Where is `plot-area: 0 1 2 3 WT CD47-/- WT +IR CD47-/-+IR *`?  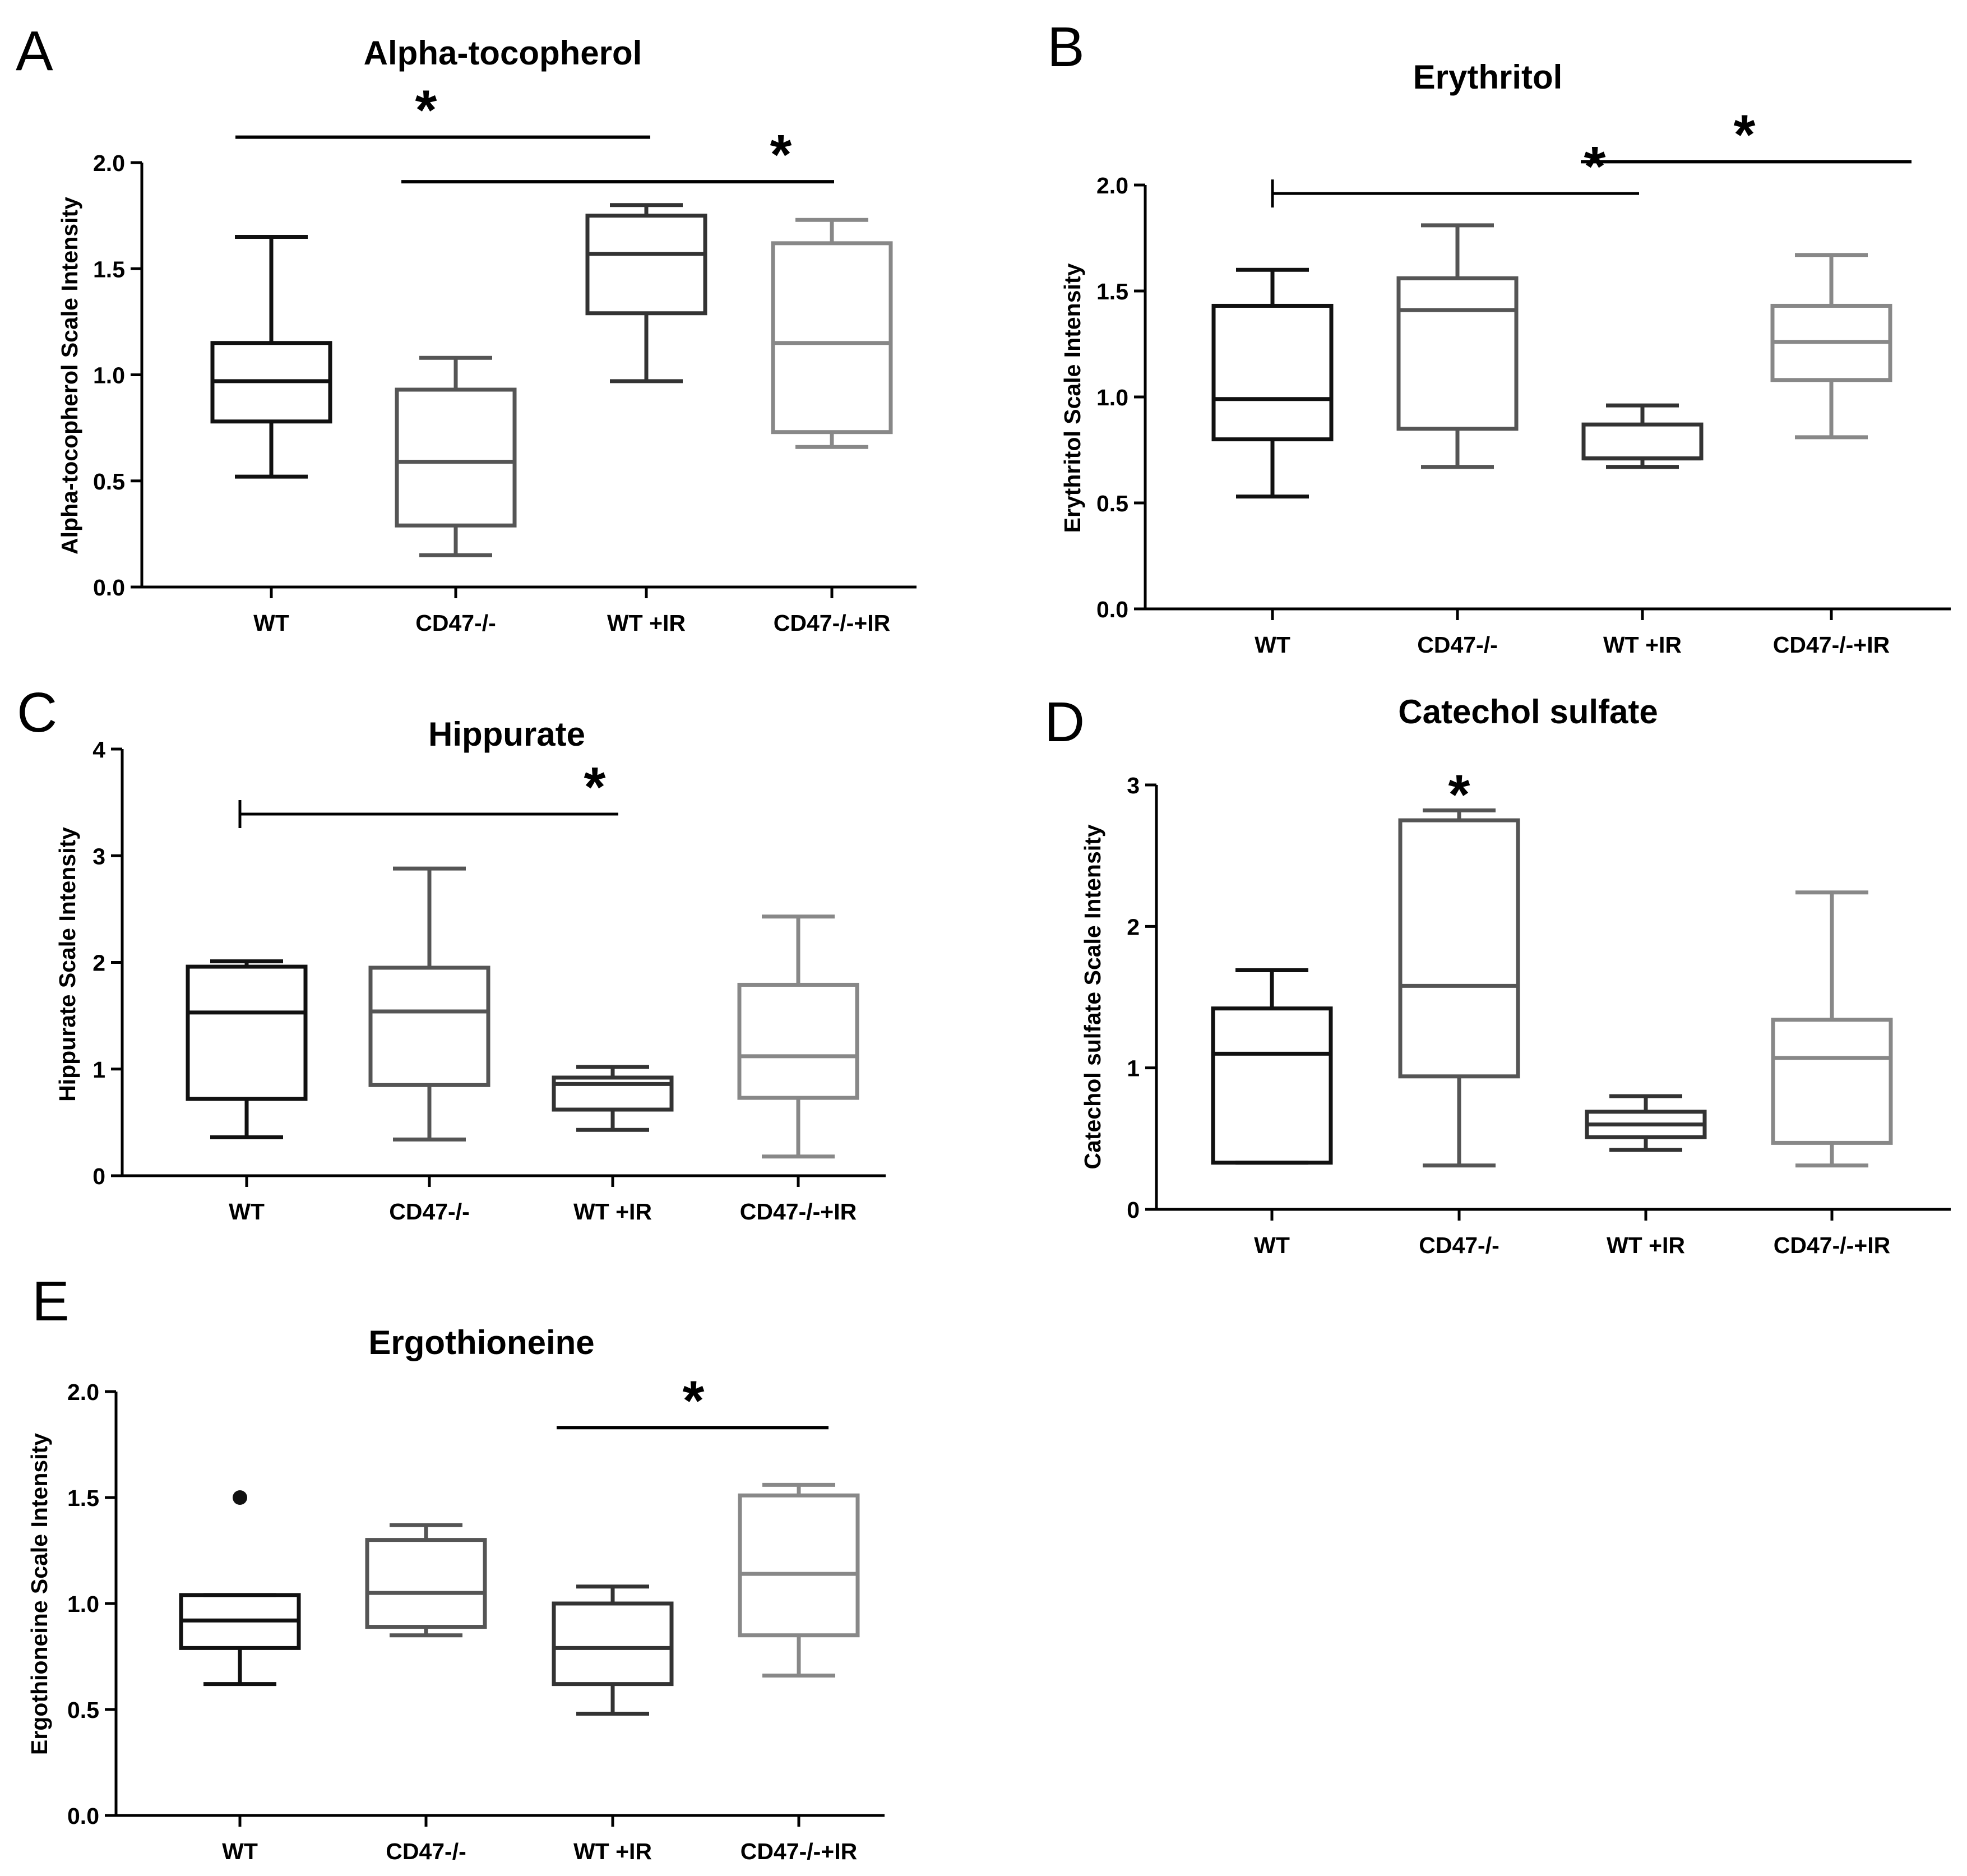 plot-area: 0 1 2 3 WT CD47-/- WT +IR CD47-/-+IR * is located at coordinates (1539, 1011).